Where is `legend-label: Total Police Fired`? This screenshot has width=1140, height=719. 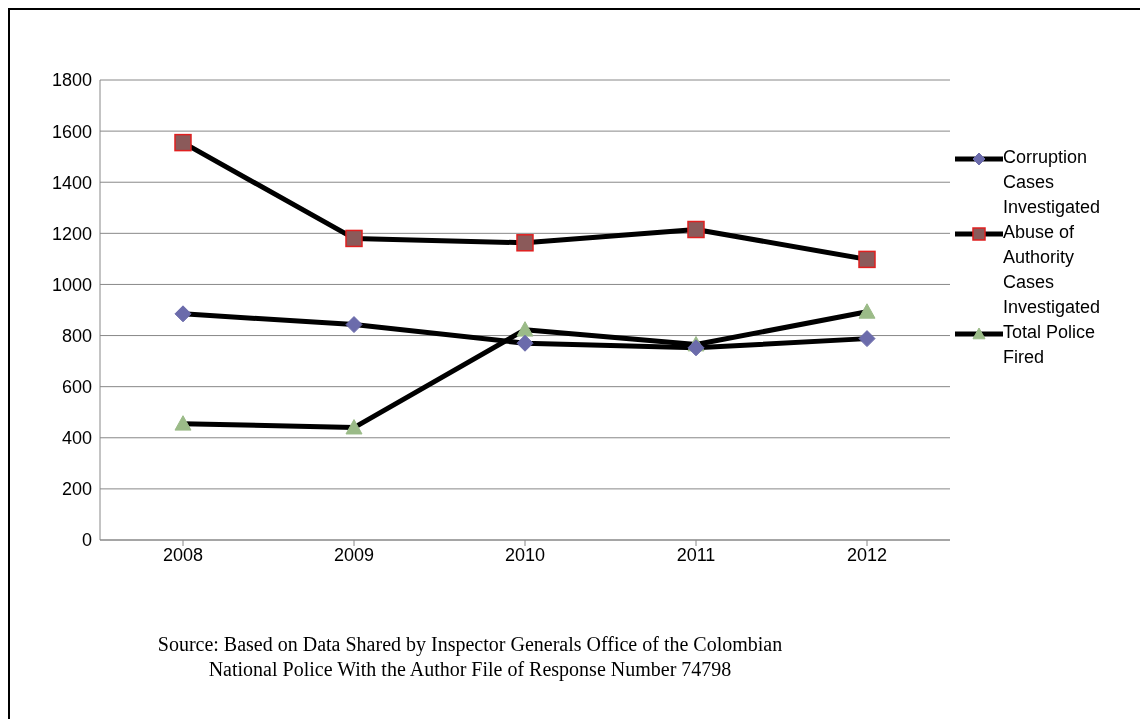
legend-label: Total Police Fired is located at coordinates (1050, 345).